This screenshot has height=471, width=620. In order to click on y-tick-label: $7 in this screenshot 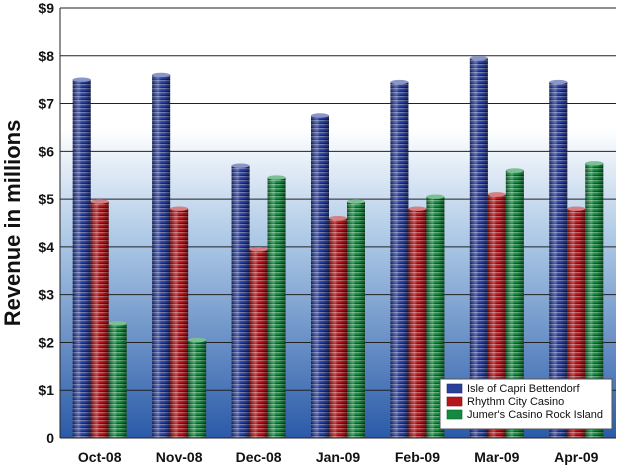, I will do `click(46, 104)`.